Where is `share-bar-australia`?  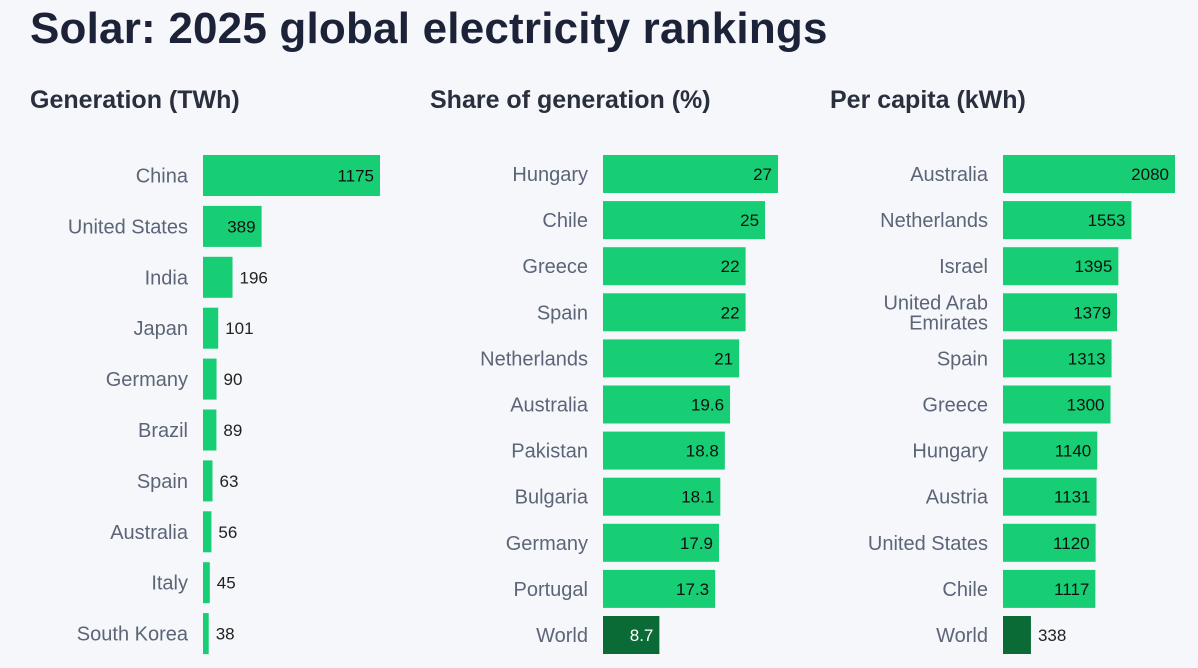
share-bar-australia is located at coordinates (667, 404).